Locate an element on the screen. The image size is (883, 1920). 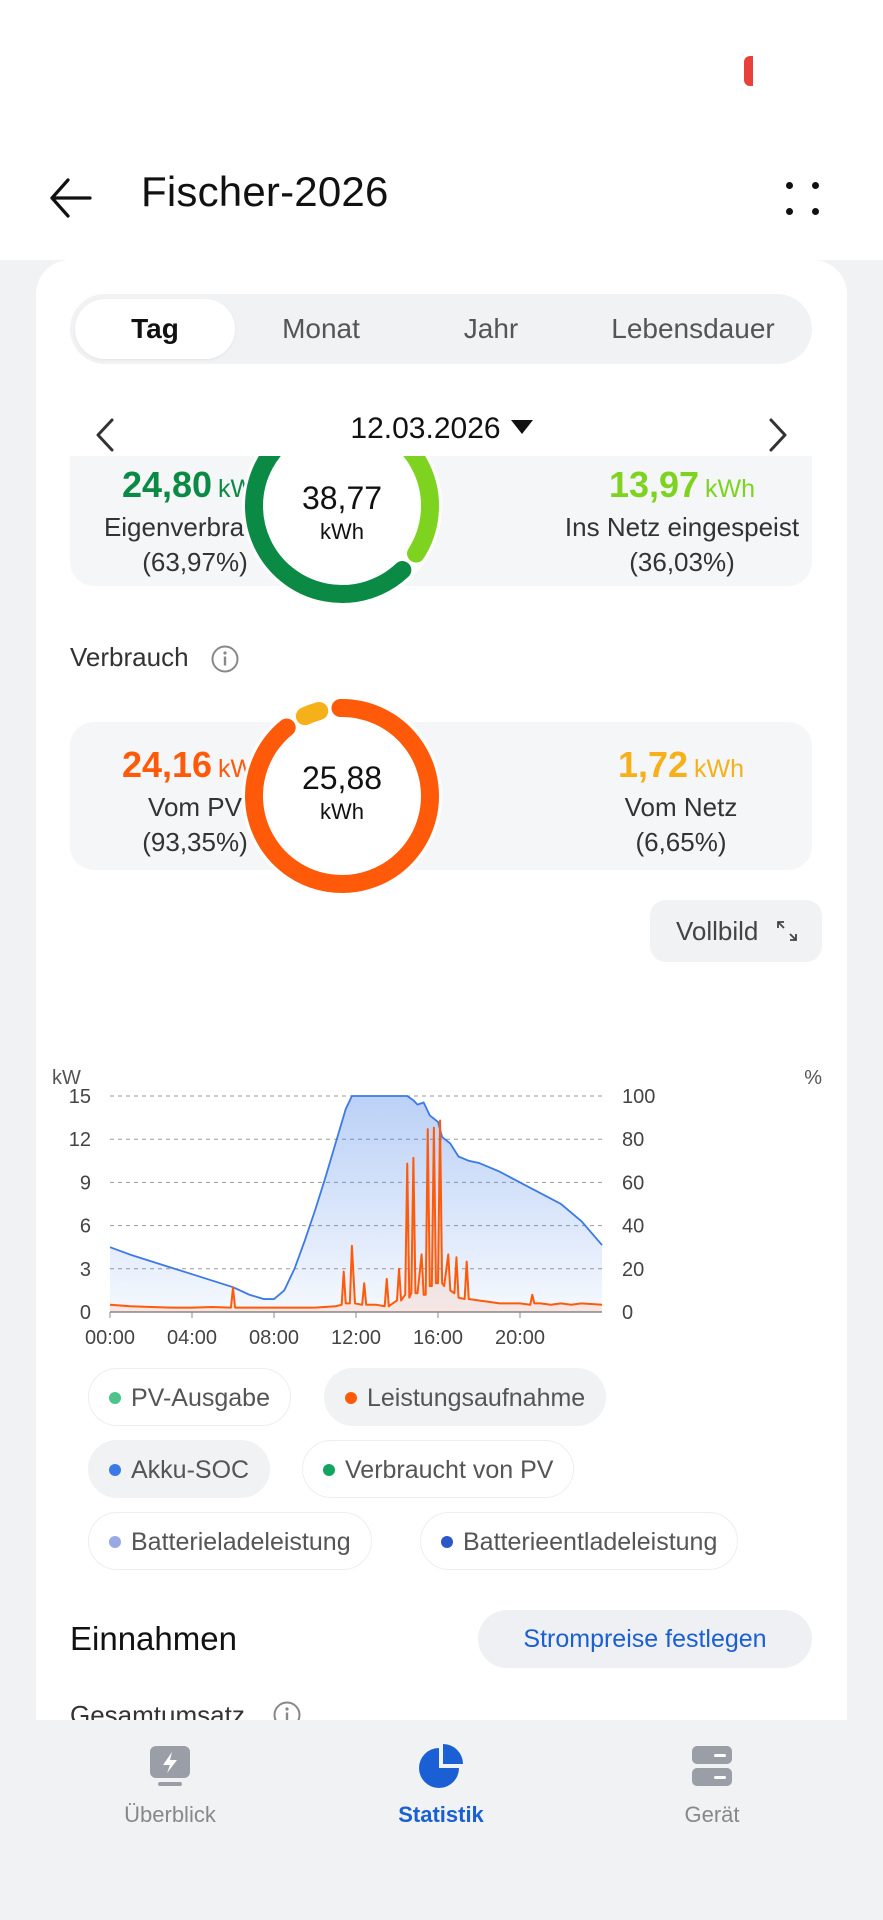
device-icon is located at coordinates (712, 1766).